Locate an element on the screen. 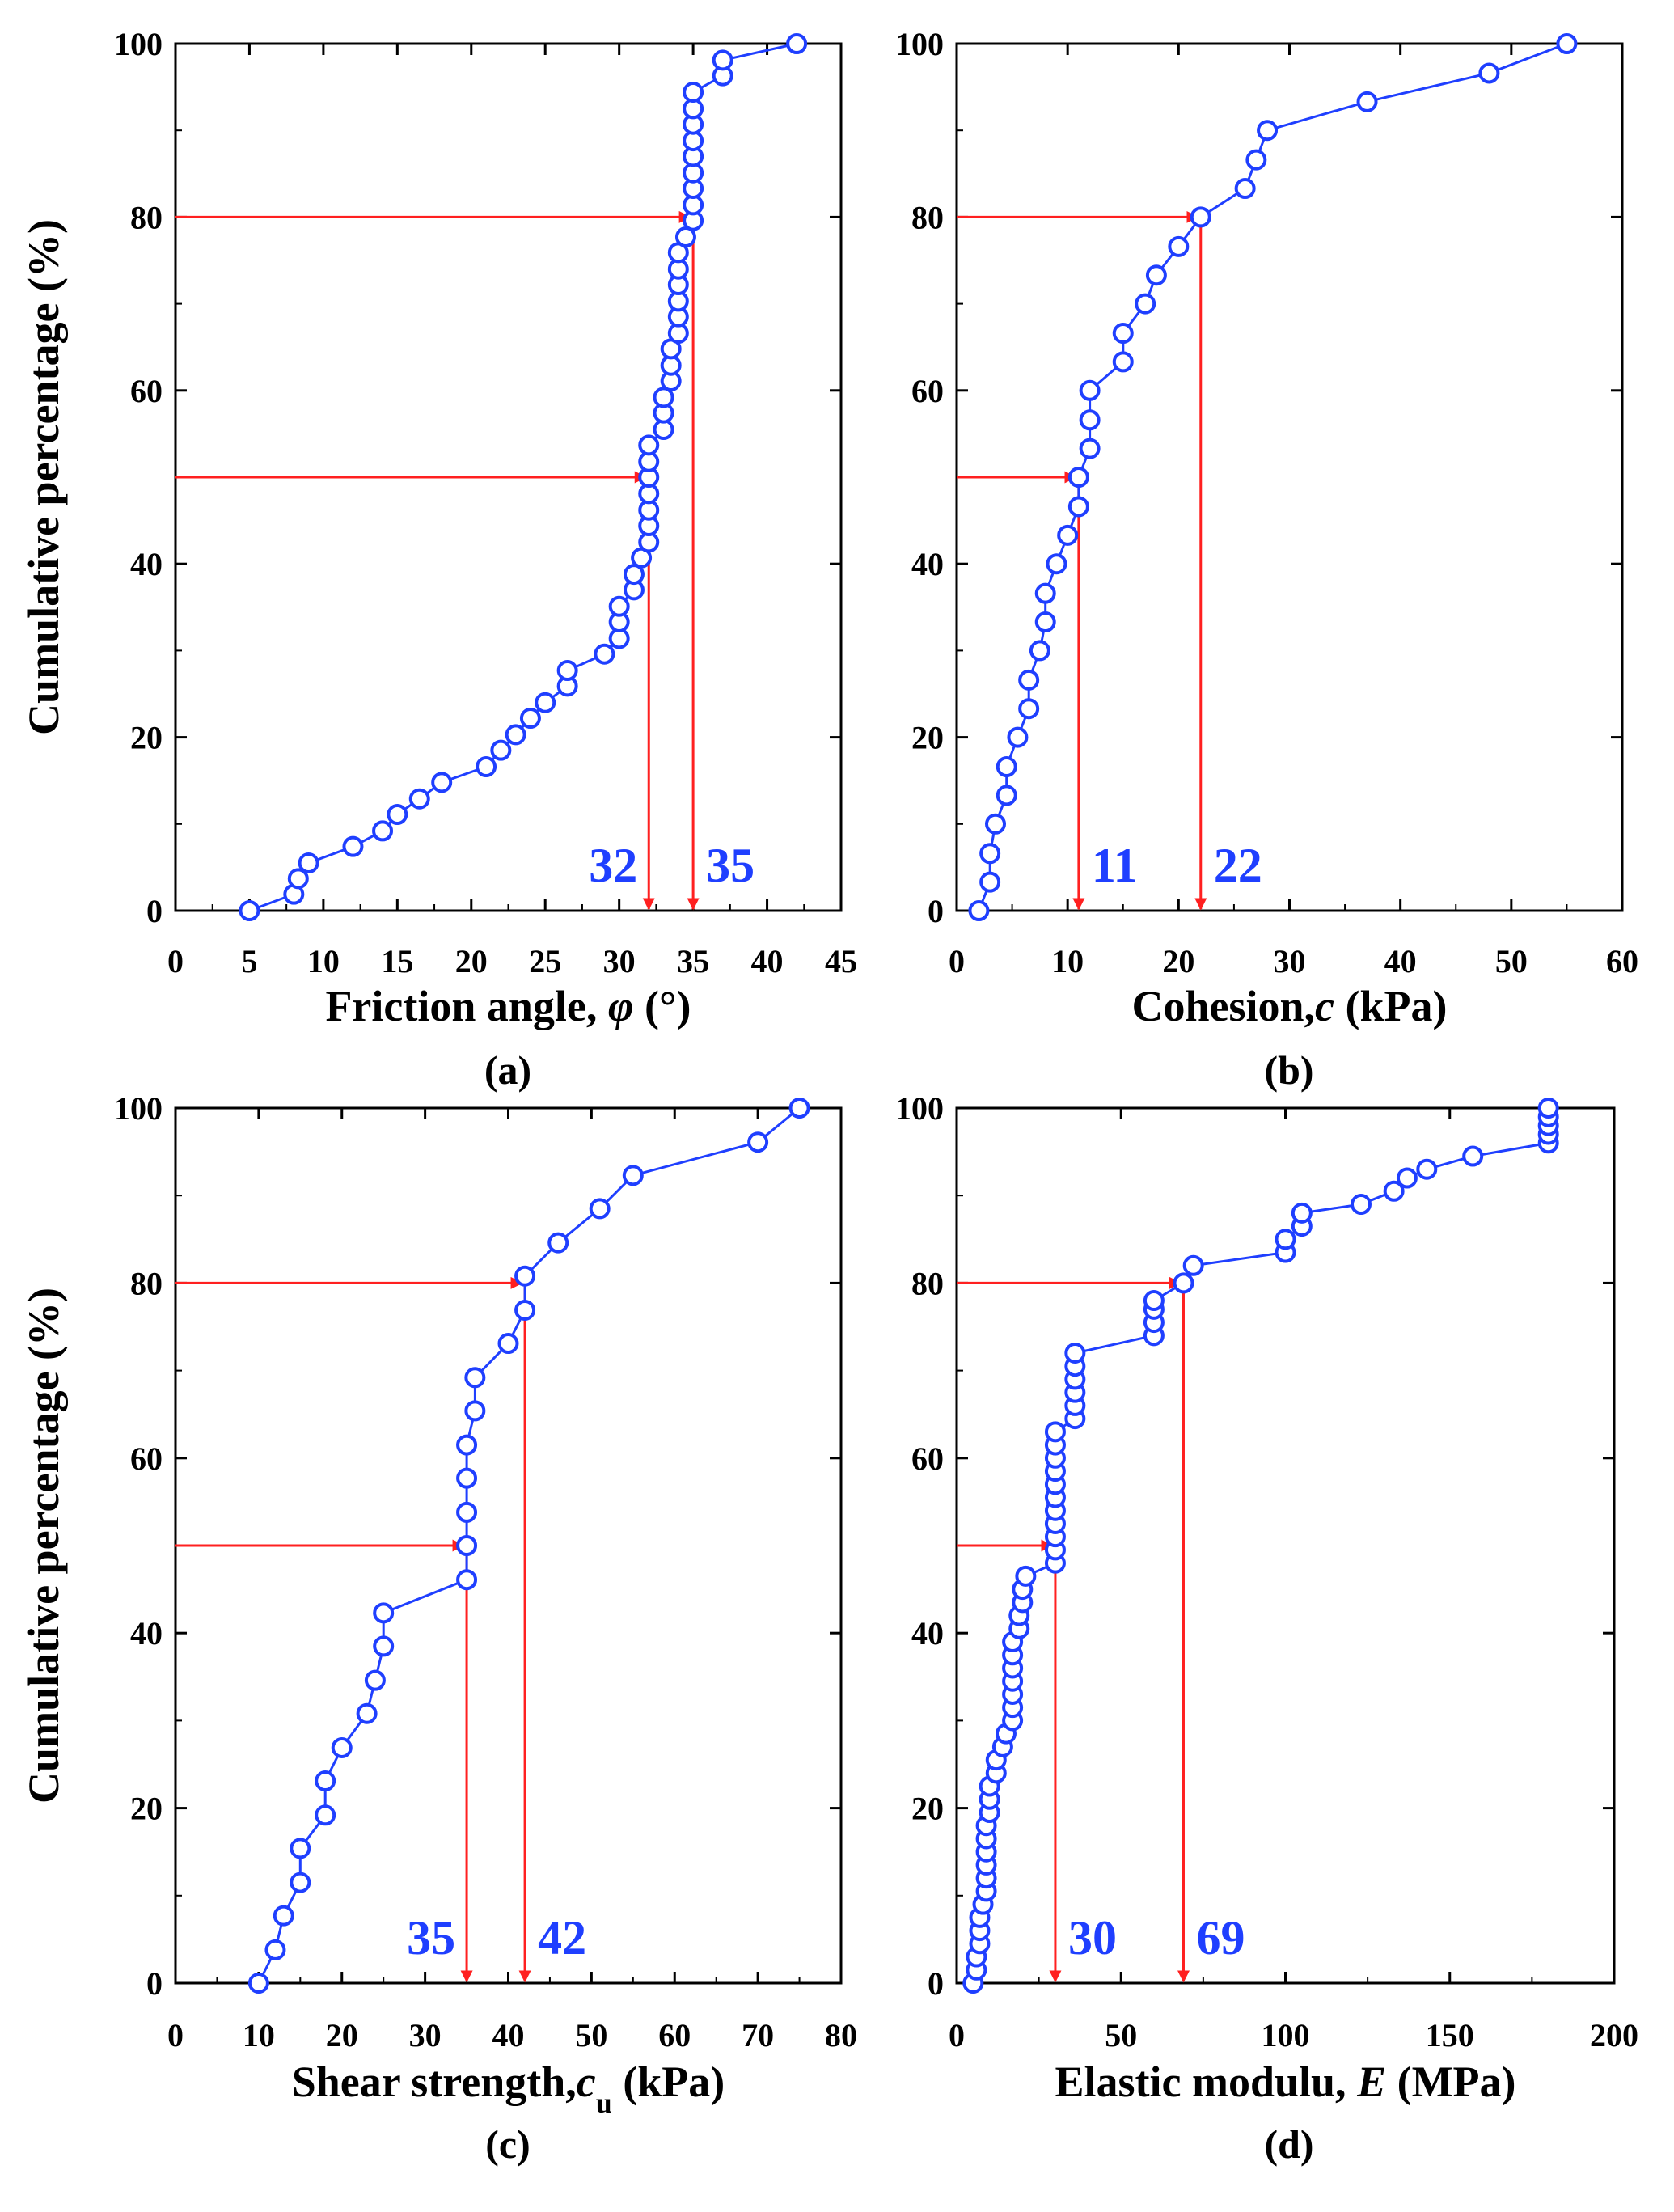 Image resolution: width=1674 pixels, height=2212 pixels. x-axis-title-symbol: E is located at coordinates (1371, 2082).